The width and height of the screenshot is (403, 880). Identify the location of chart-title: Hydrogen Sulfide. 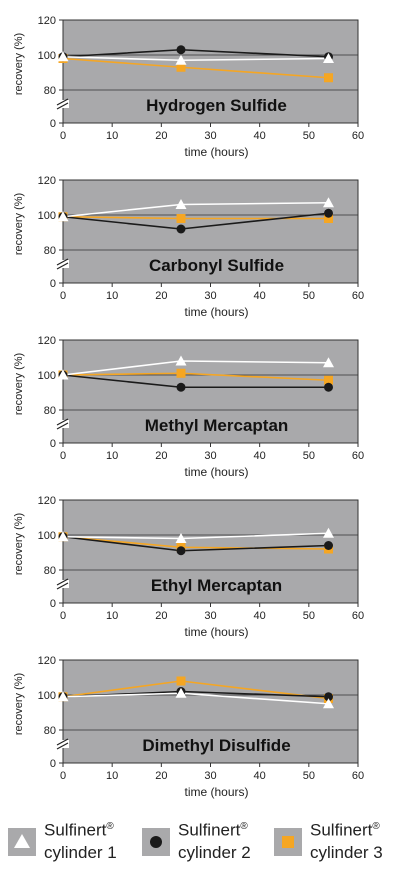
(216, 105).